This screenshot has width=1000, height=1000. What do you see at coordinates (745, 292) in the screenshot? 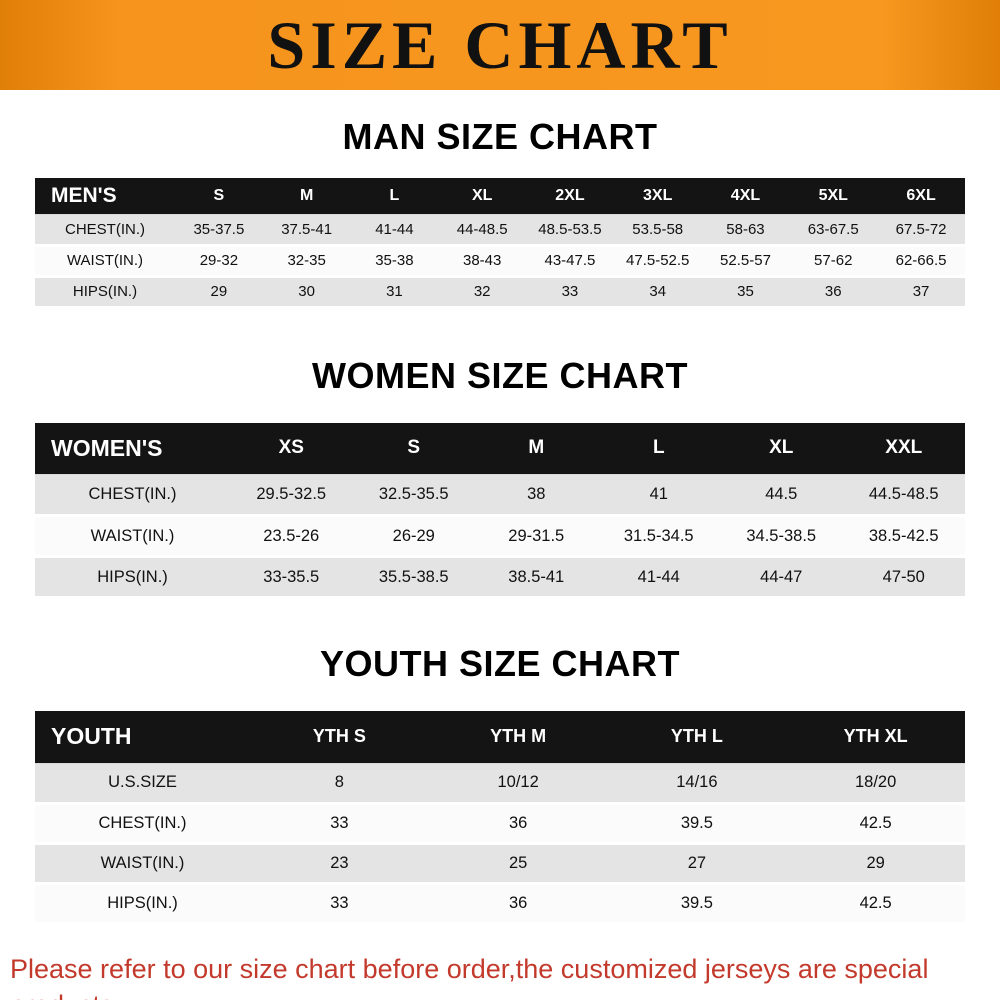
I see `measurement-cell: 35` at bounding box center [745, 292].